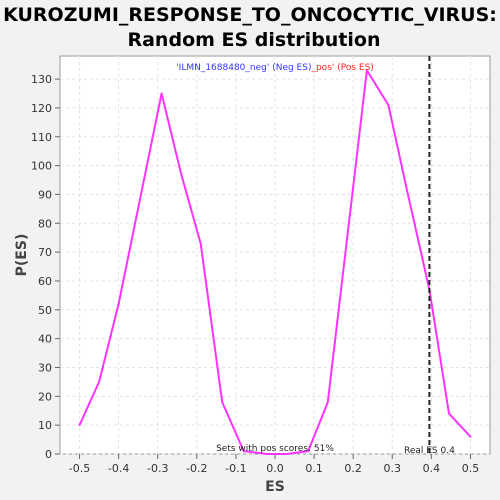 The image size is (500, 500). What do you see at coordinates (45, 396) in the screenshot?
I see `y-tick-label: 20` at bounding box center [45, 396].